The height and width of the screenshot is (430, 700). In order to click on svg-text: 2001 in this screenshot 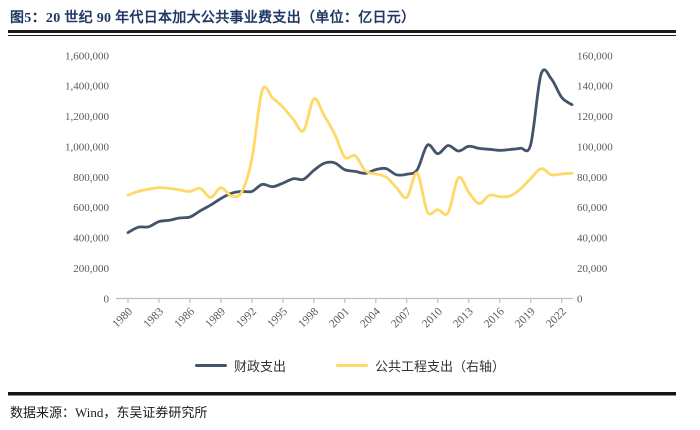, I will do `click(339, 317)`.